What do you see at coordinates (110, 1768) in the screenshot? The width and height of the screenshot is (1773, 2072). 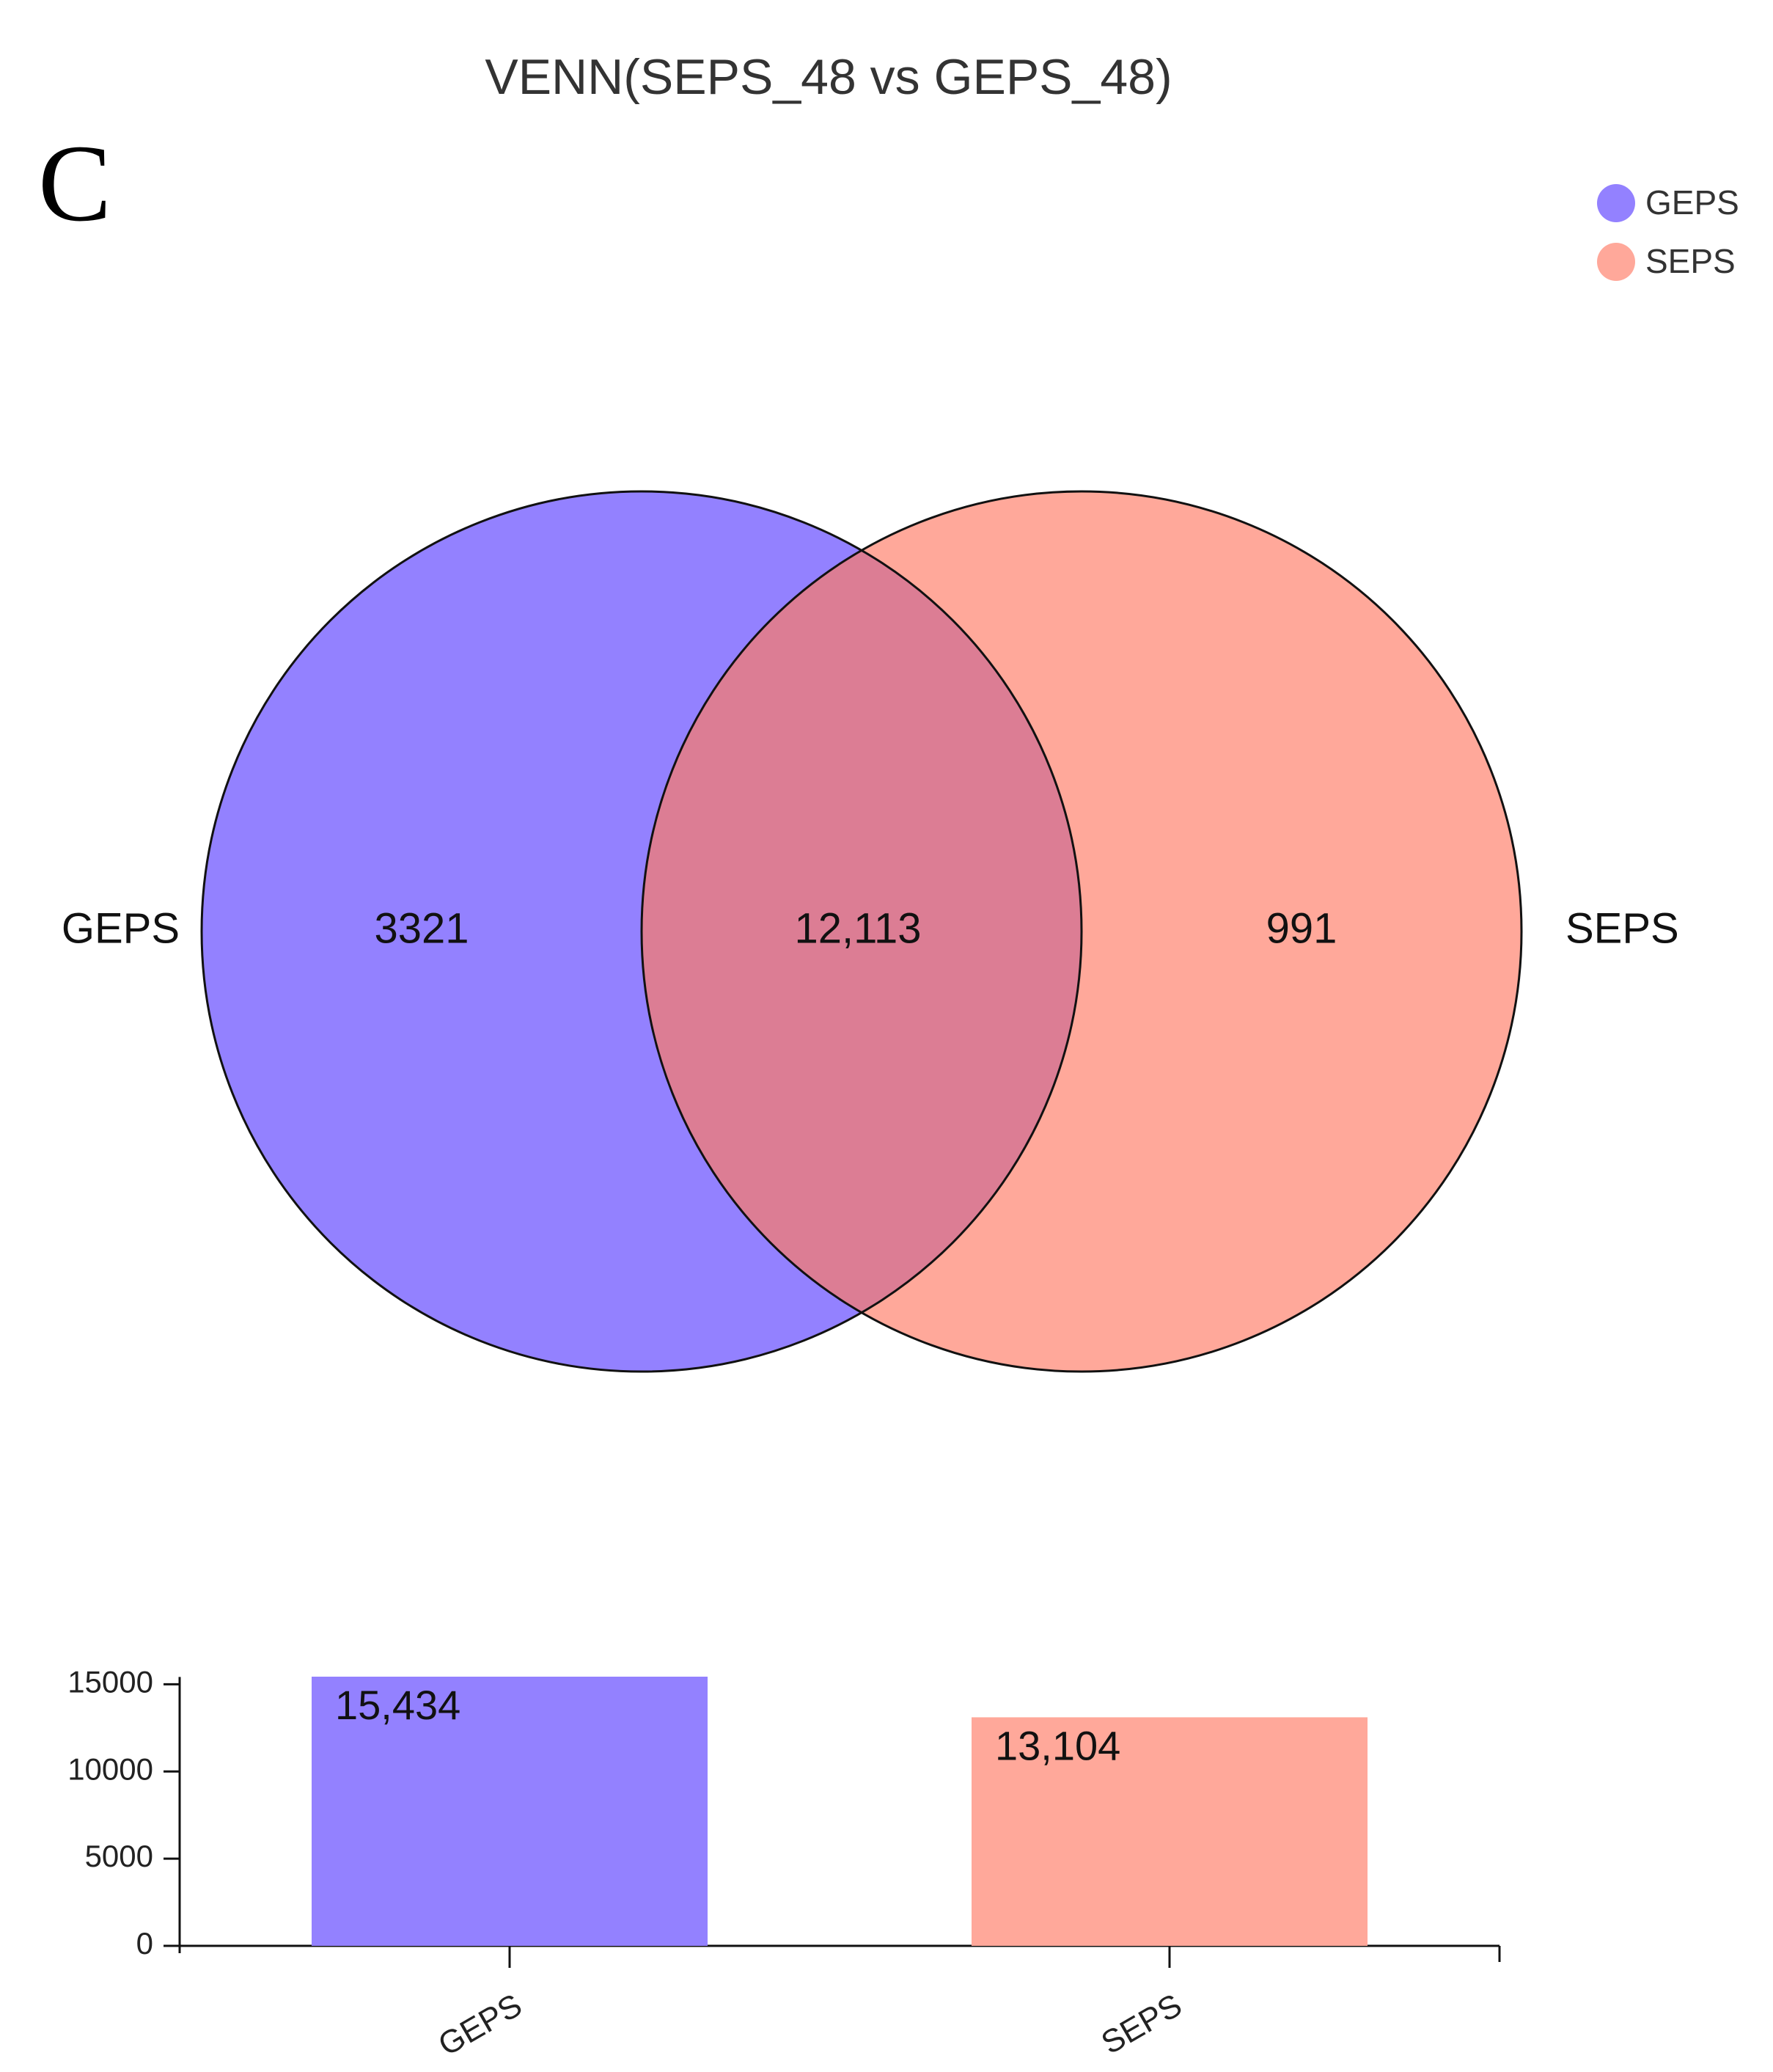 I see `bar-y-tick-label: 10000` at bounding box center [110, 1768].